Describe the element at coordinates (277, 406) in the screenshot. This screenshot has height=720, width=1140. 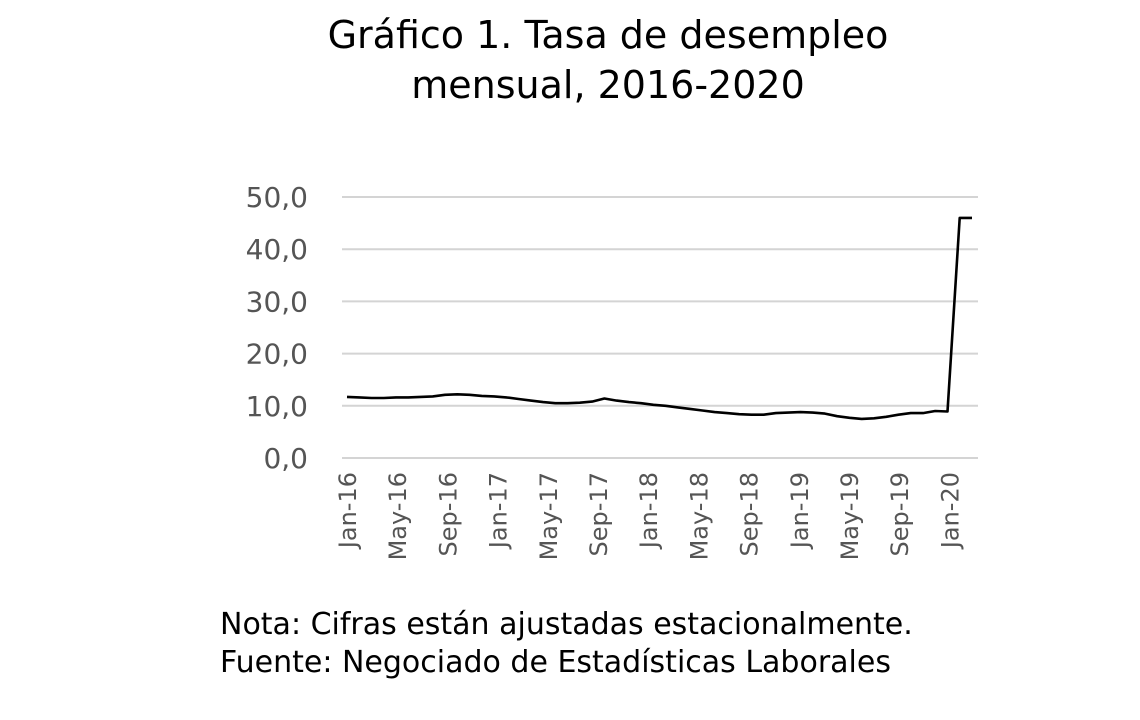
I see `y-tick-label: 10,0` at that location.